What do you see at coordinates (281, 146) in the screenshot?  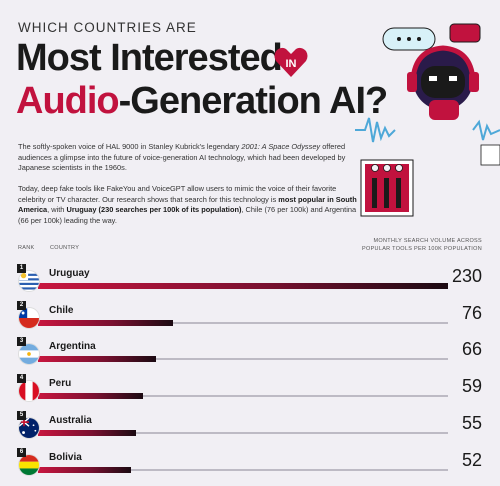 I see `film-title: 2001: A Space Odyssey` at bounding box center [281, 146].